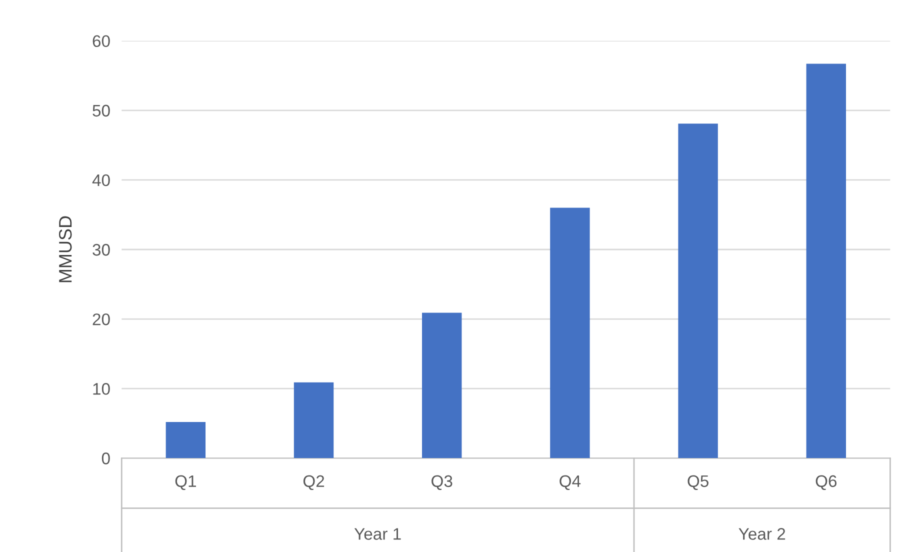  What do you see at coordinates (698, 482) in the screenshot?
I see `x-tick-label: Q5` at bounding box center [698, 482].